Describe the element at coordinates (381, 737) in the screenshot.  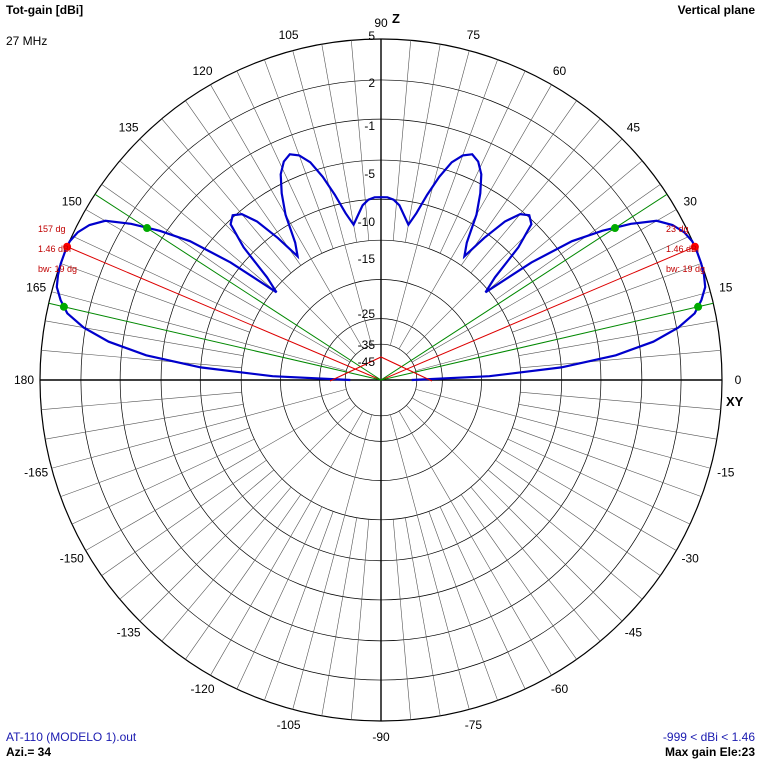
I see `angle-tick-label: -90` at that location.